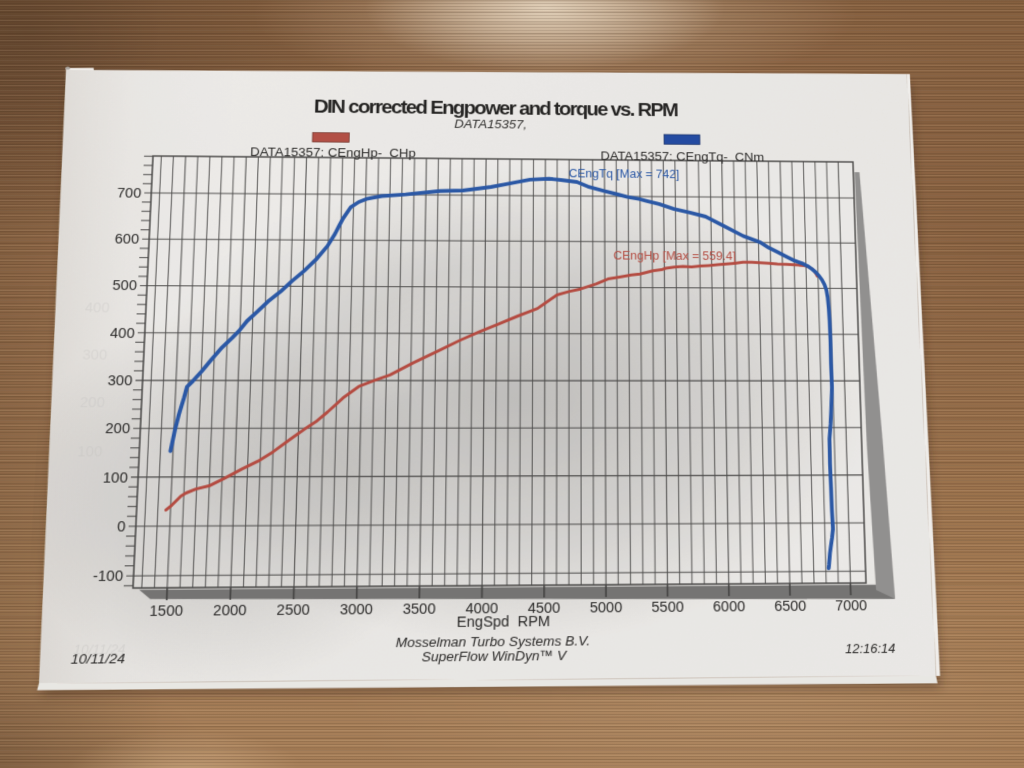 This screenshot has height=768, width=1024. I want to click on svg-text: 4000, so click(481, 607).